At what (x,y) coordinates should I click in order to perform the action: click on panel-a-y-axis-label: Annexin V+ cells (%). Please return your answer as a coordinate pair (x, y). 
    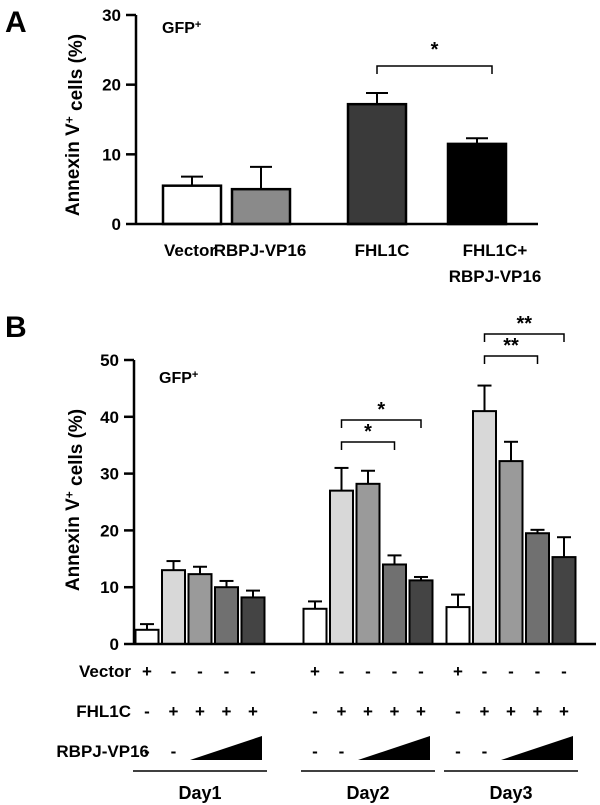
    Looking at the image, I should click on (75, 125).